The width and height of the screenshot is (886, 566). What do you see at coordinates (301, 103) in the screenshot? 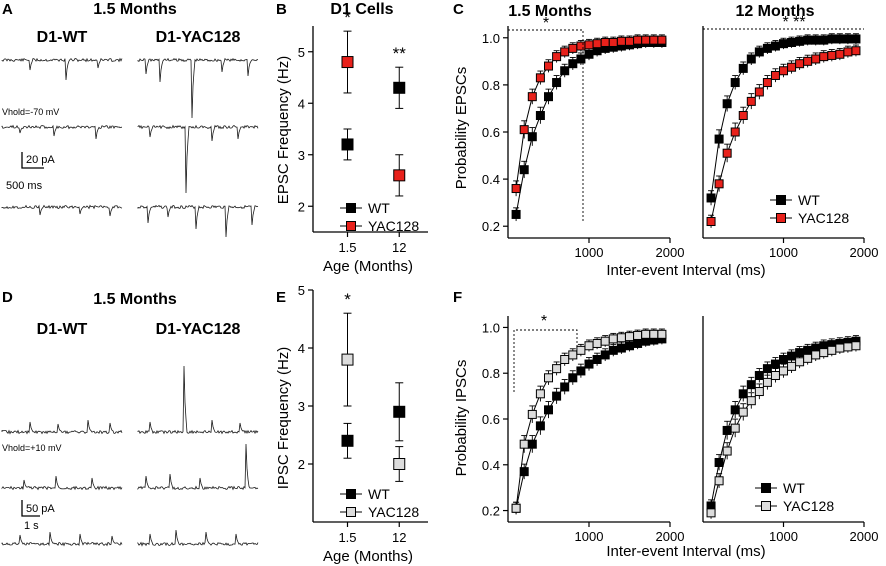
I see `y-tick-label: 4` at bounding box center [301, 103].